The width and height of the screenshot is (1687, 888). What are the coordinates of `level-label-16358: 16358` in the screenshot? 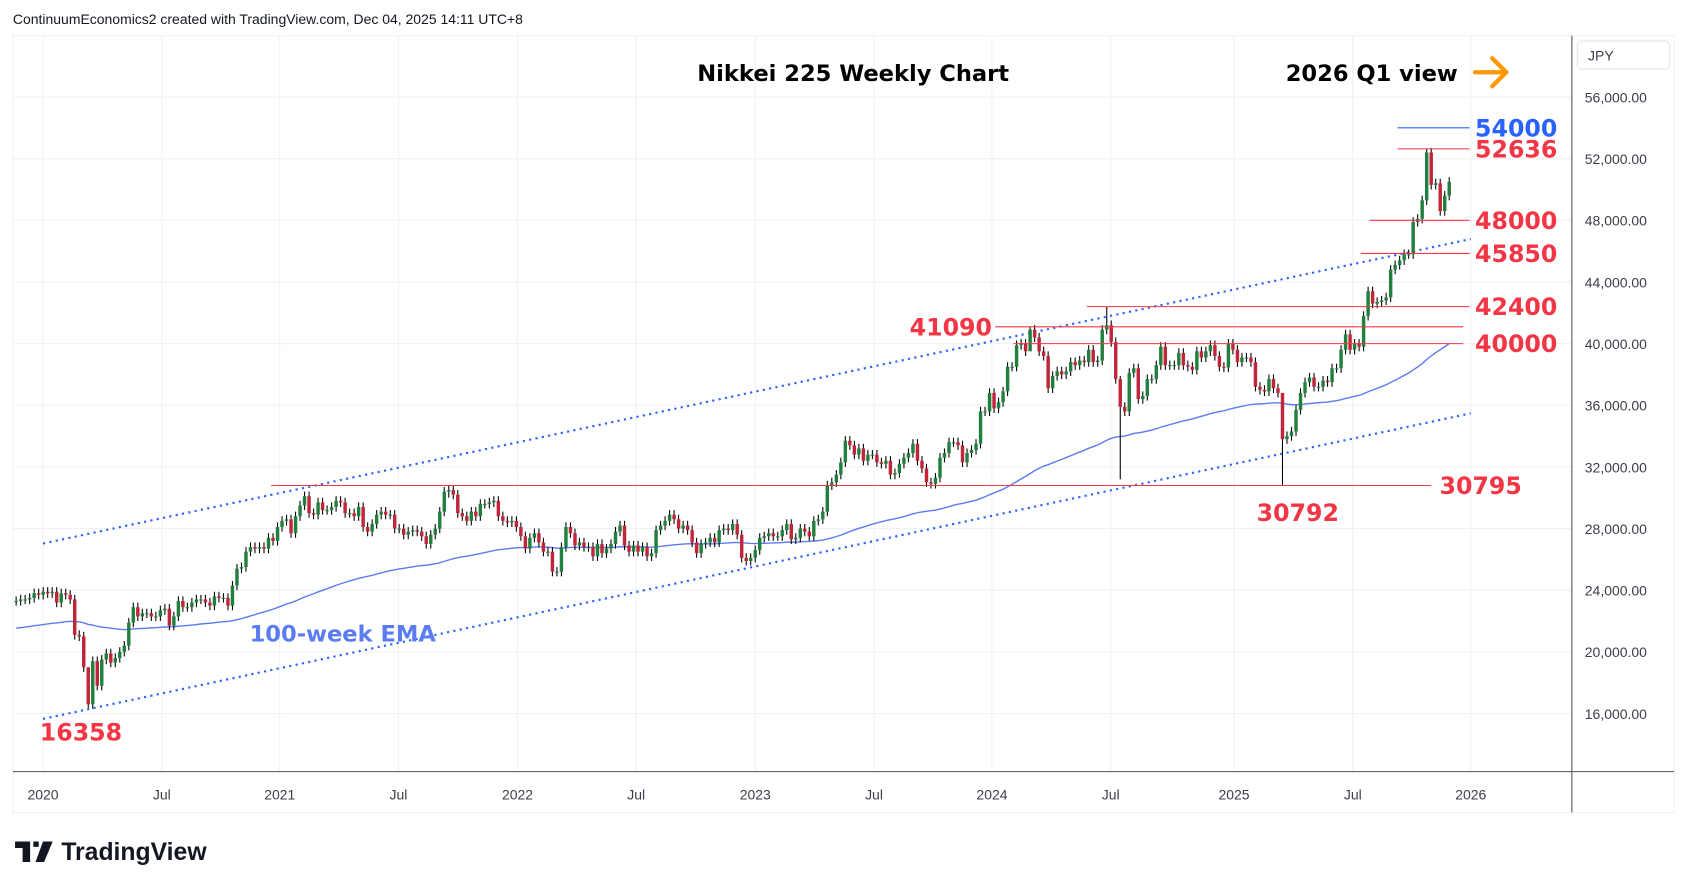 It's located at (81, 732).